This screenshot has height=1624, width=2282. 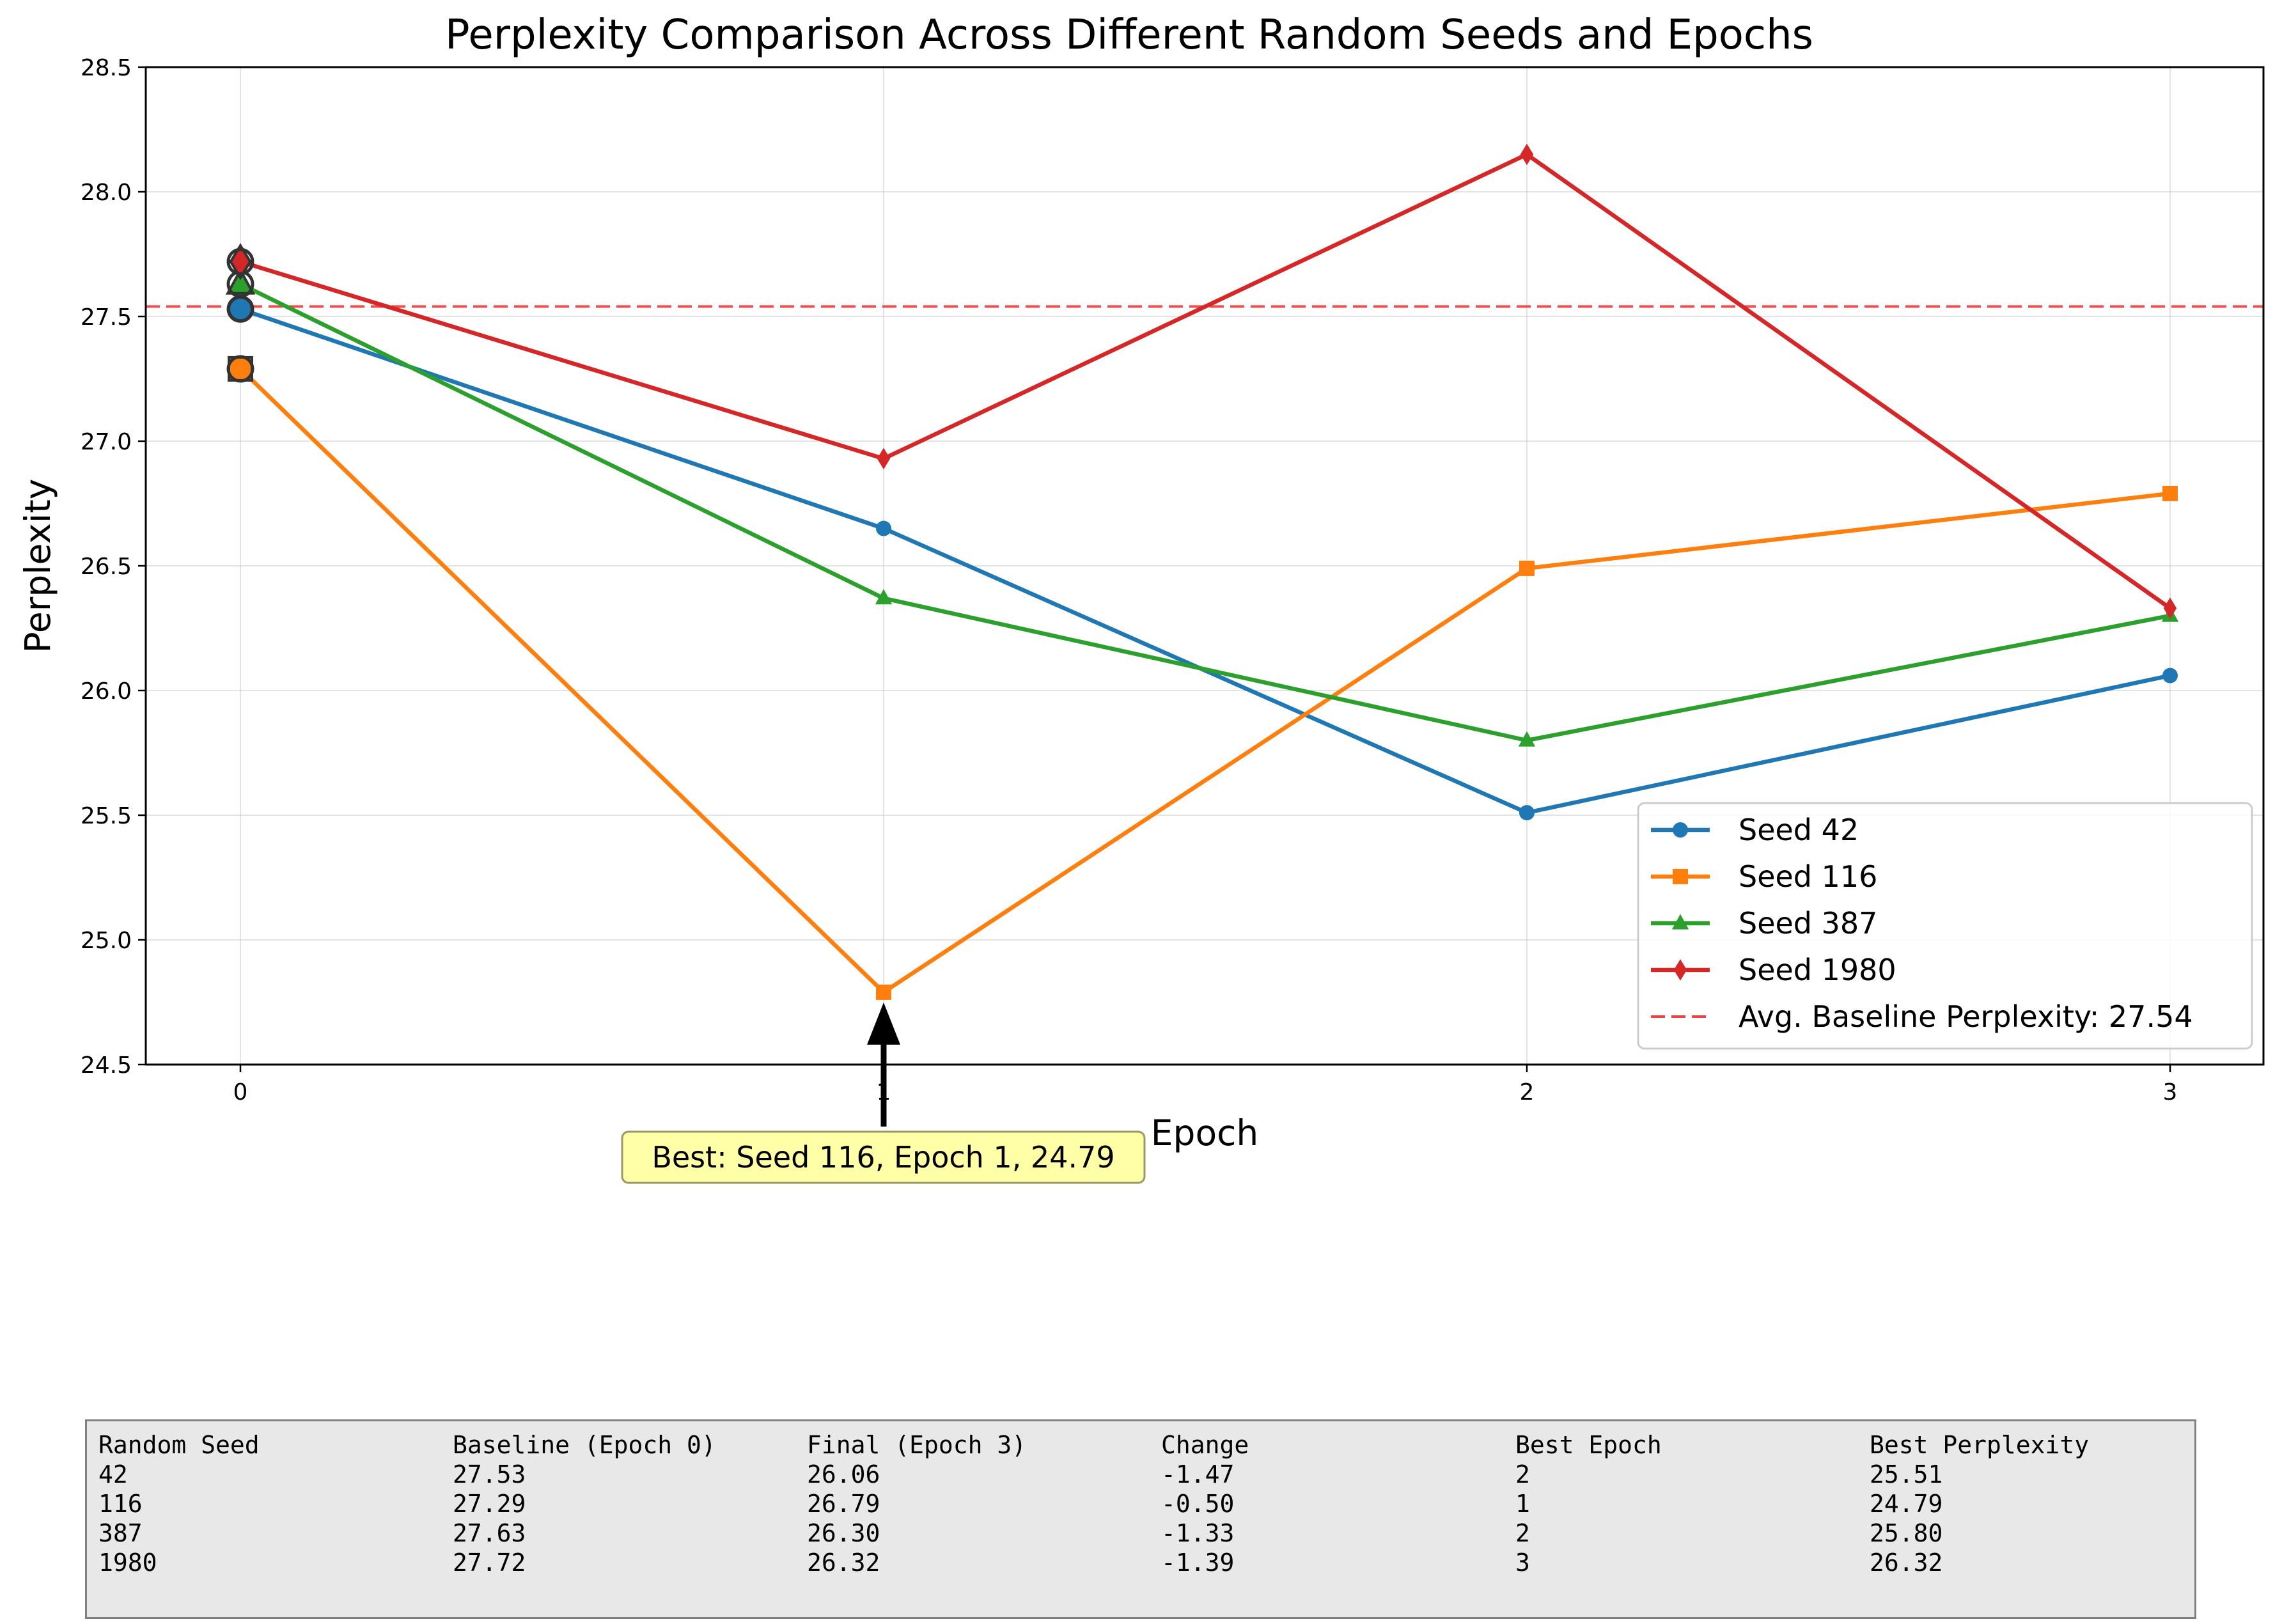 What do you see at coordinates (240, 1092) in the screenshot?
I see `x-tick-label: 0` at bounding box center [240, 1092].